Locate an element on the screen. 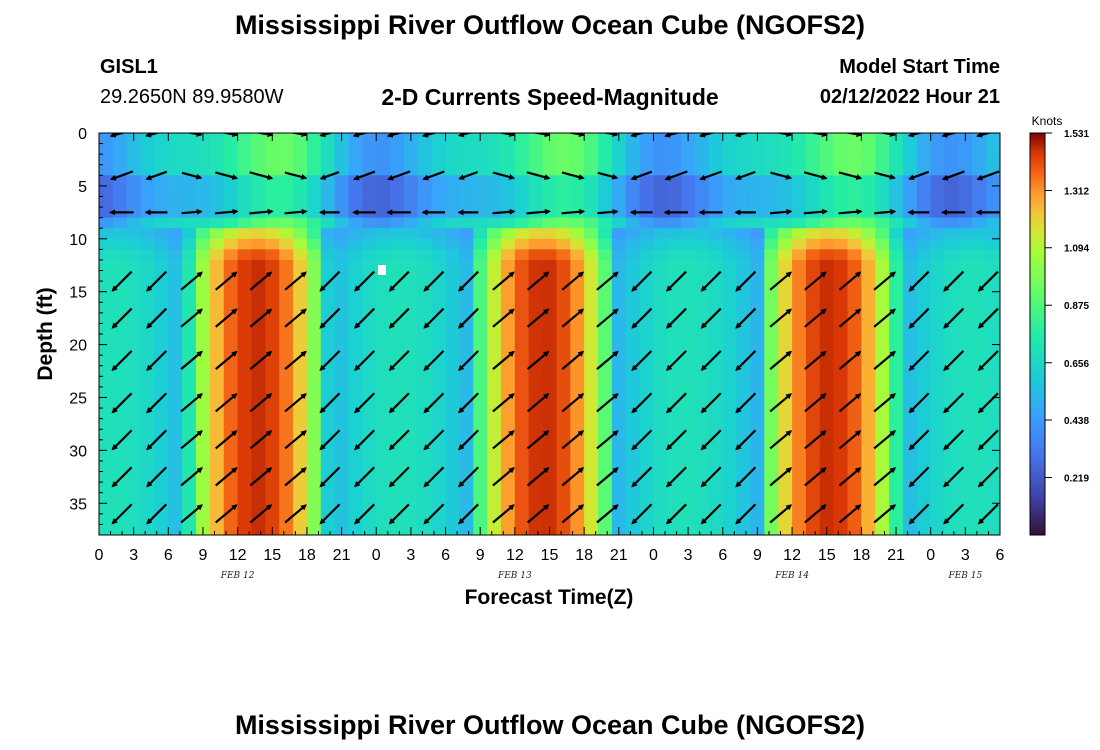  chart-subtitle: 2-D Currents Speed-Magnitude is located at coordinates (550, 97).